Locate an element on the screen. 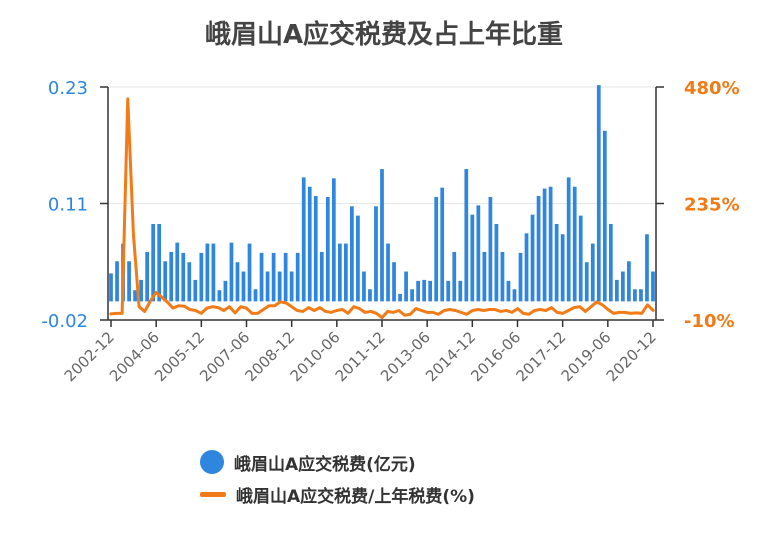  legend-item-bar: 峨眉山A应交税费(亿元) is located at coordinates (337, 462).